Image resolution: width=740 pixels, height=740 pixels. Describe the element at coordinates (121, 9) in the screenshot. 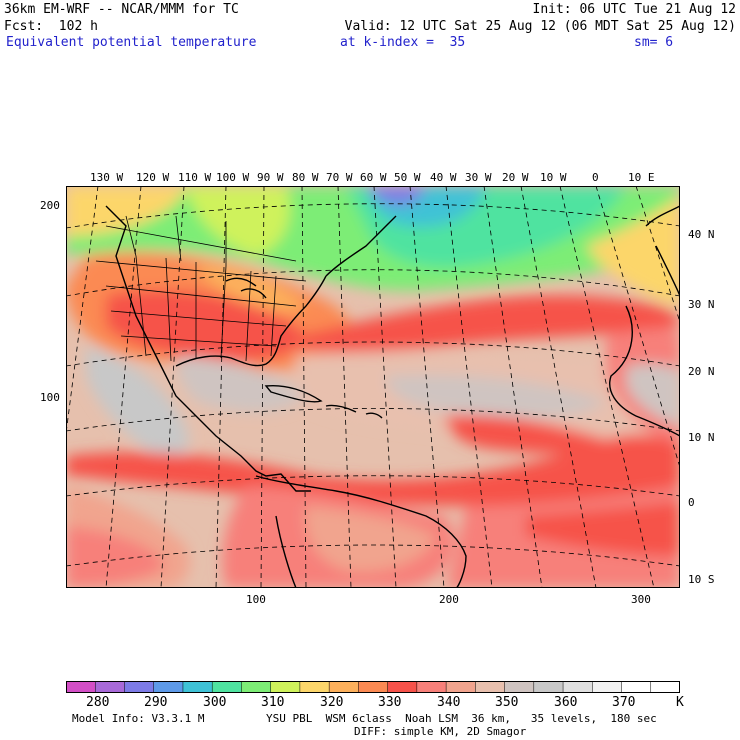

I see `model-title: 36km EM-WRF -- NCAR/MMM for TC` at that location.